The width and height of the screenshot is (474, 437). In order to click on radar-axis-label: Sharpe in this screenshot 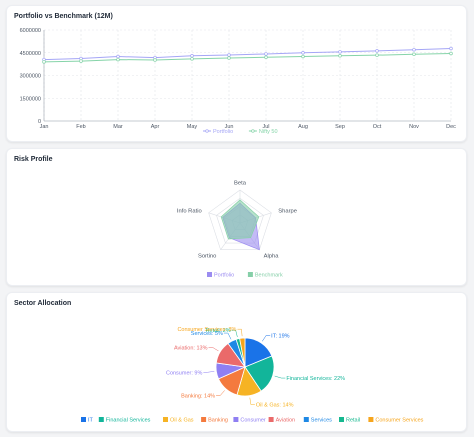, I will do `click(287, 212)`.